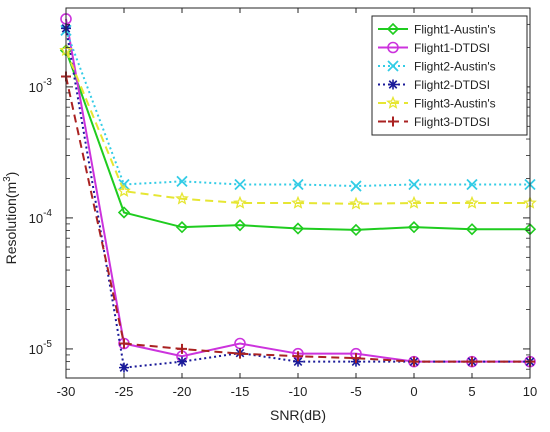 This screenshot has width=550, height=432. I want to click on x-tick-label: 10, so click(530, 391).